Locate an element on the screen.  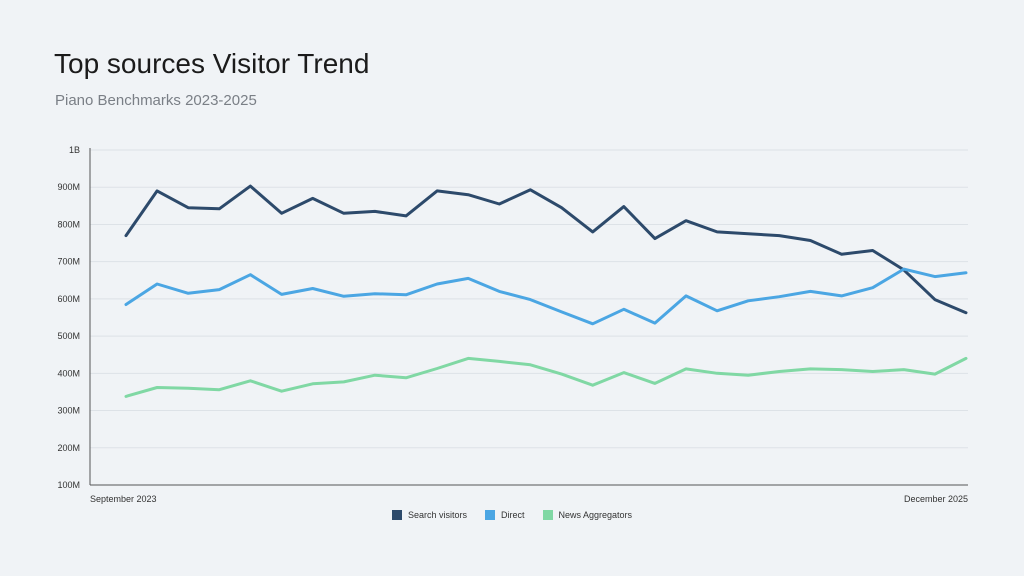
legend-label: Direct is located at coordinates (512, 515).